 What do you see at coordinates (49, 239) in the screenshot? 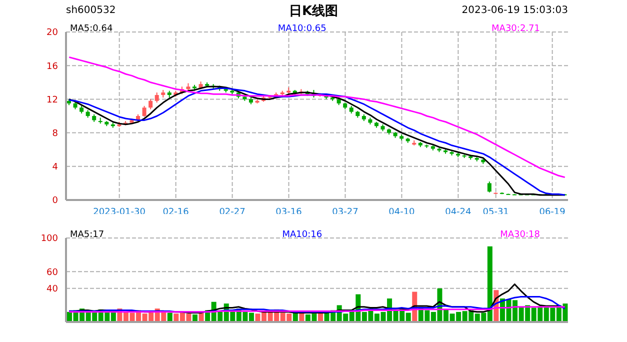
I see `y-tick-label: 100` at bounding box center [49, 239].